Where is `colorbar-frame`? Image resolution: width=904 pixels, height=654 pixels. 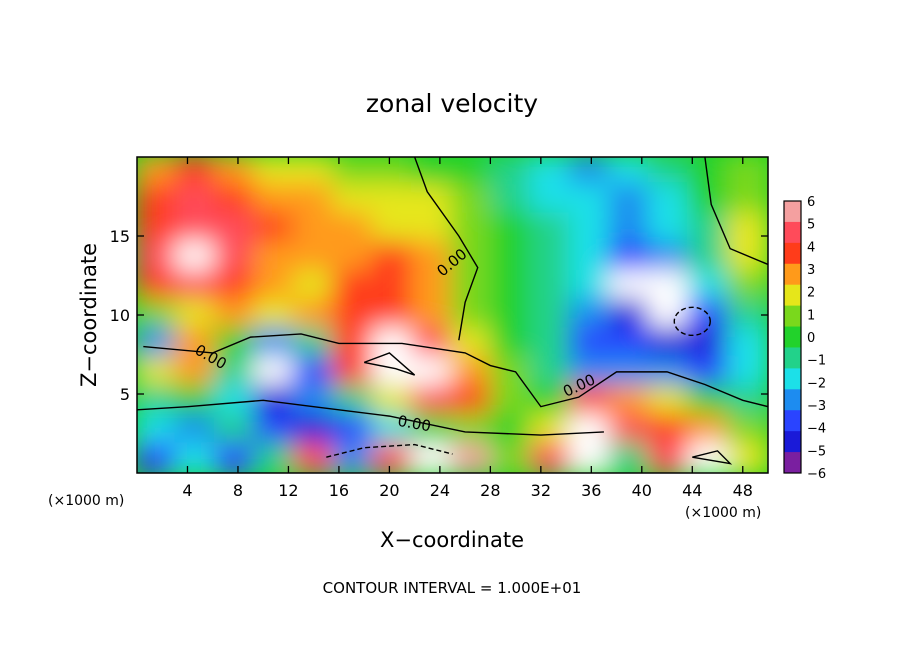
colorbar-frame is located at coordinates (792, 337).